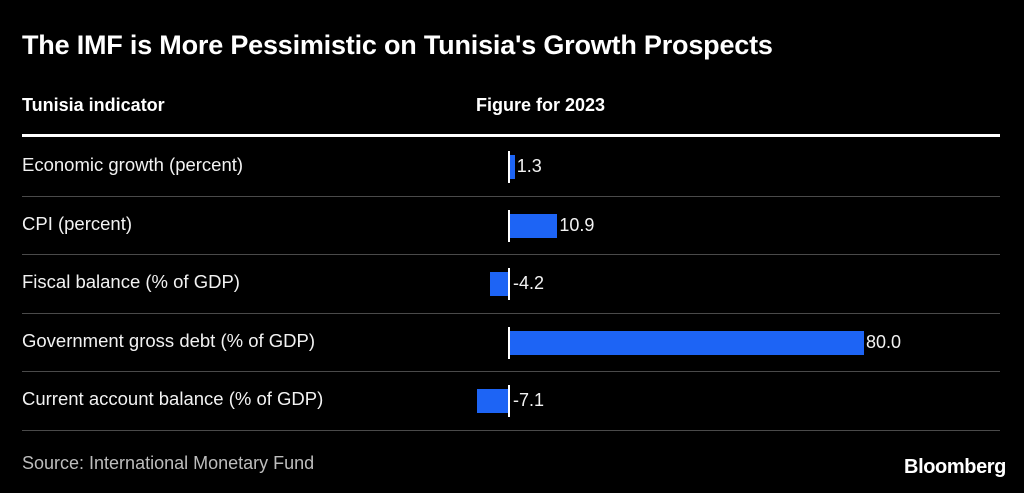 The height and width of the screenshot is (493, 1024). I want to click on bar-fiscal-balance, so click(499, 284).